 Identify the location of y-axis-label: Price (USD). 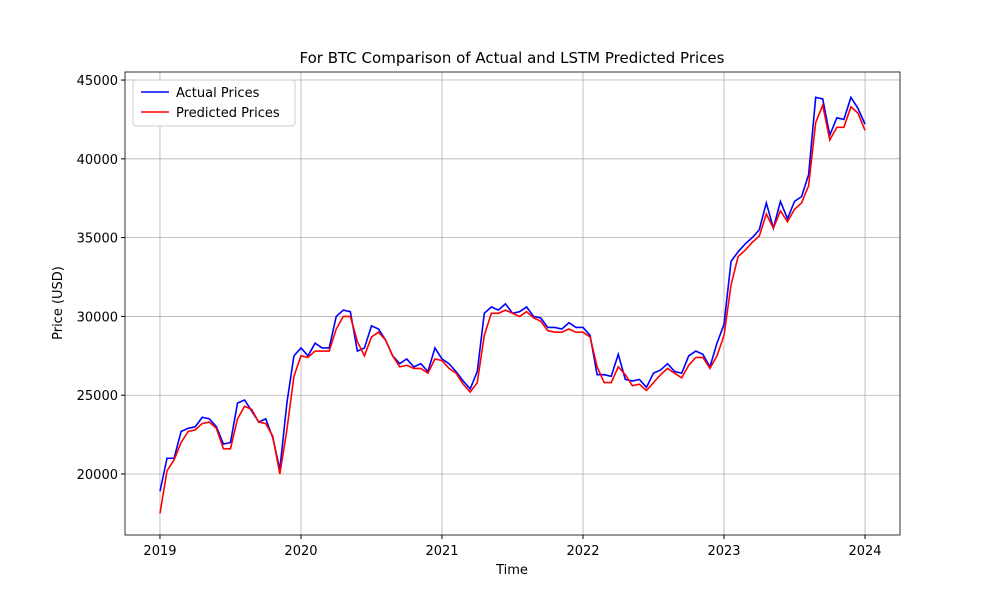
(58, 303).